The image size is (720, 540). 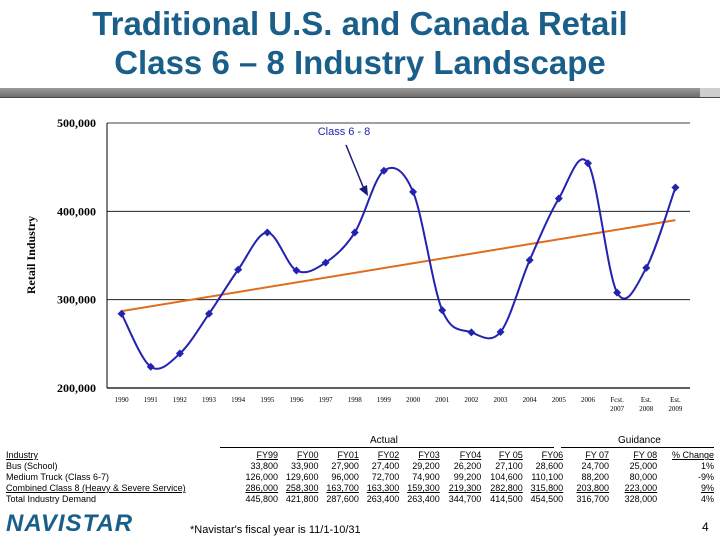 I want to click on table-cell: 454,500, so click(x=547, y=499).